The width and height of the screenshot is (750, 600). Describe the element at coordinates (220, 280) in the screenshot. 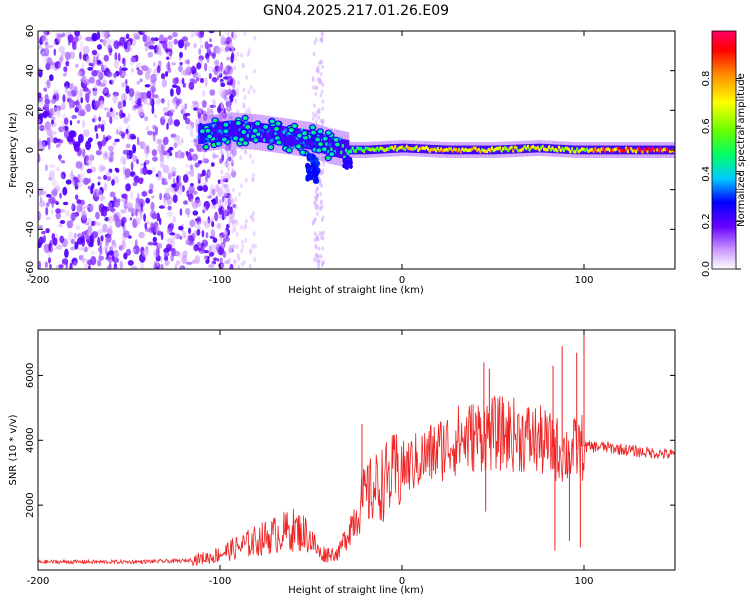

I see `x-tick-label: -100` at that location.